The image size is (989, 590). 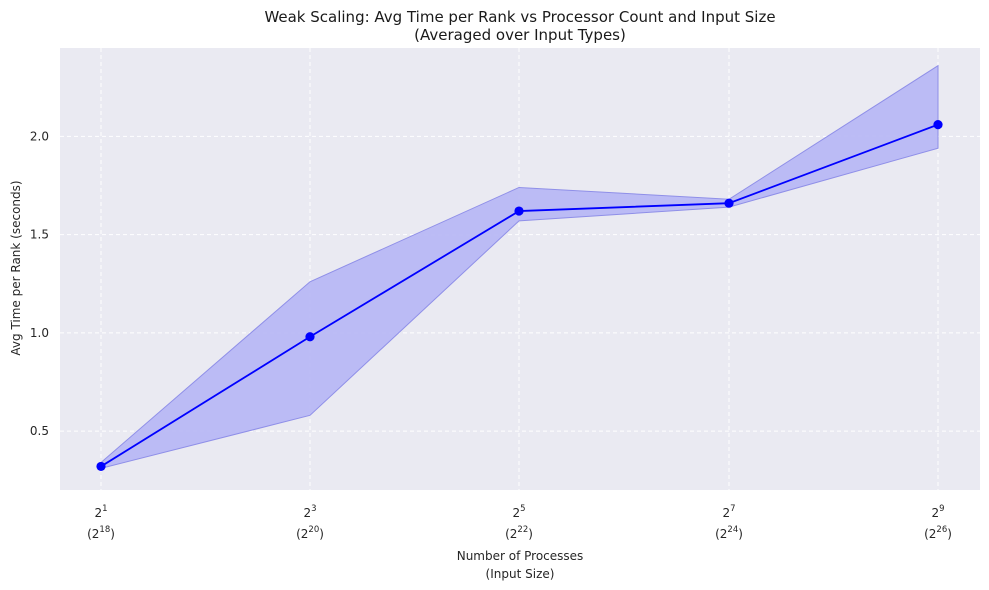 What do you see at coordinates (39, 431) in the screenshot?
I see `y-tick-label: 0.5` at bounding box center [39, 431].